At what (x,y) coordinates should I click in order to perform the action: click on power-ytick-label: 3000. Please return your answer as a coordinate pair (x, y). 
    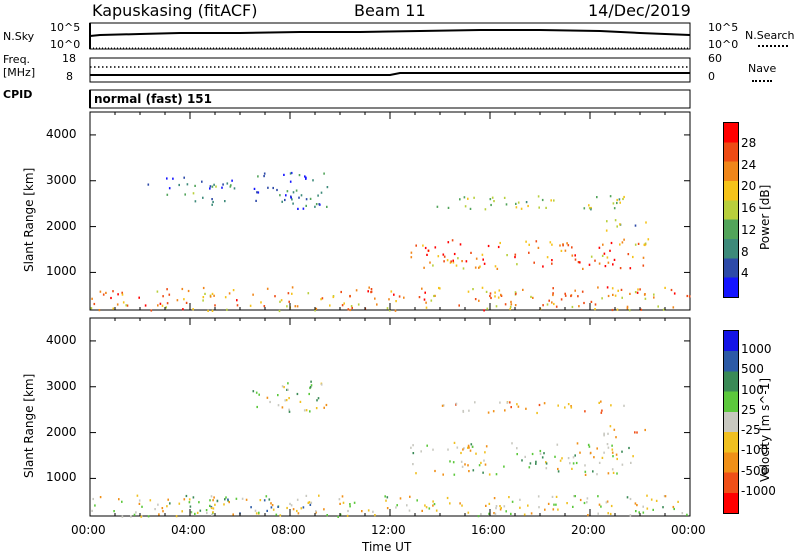
    Looking at the image, I should click on (61, 179).